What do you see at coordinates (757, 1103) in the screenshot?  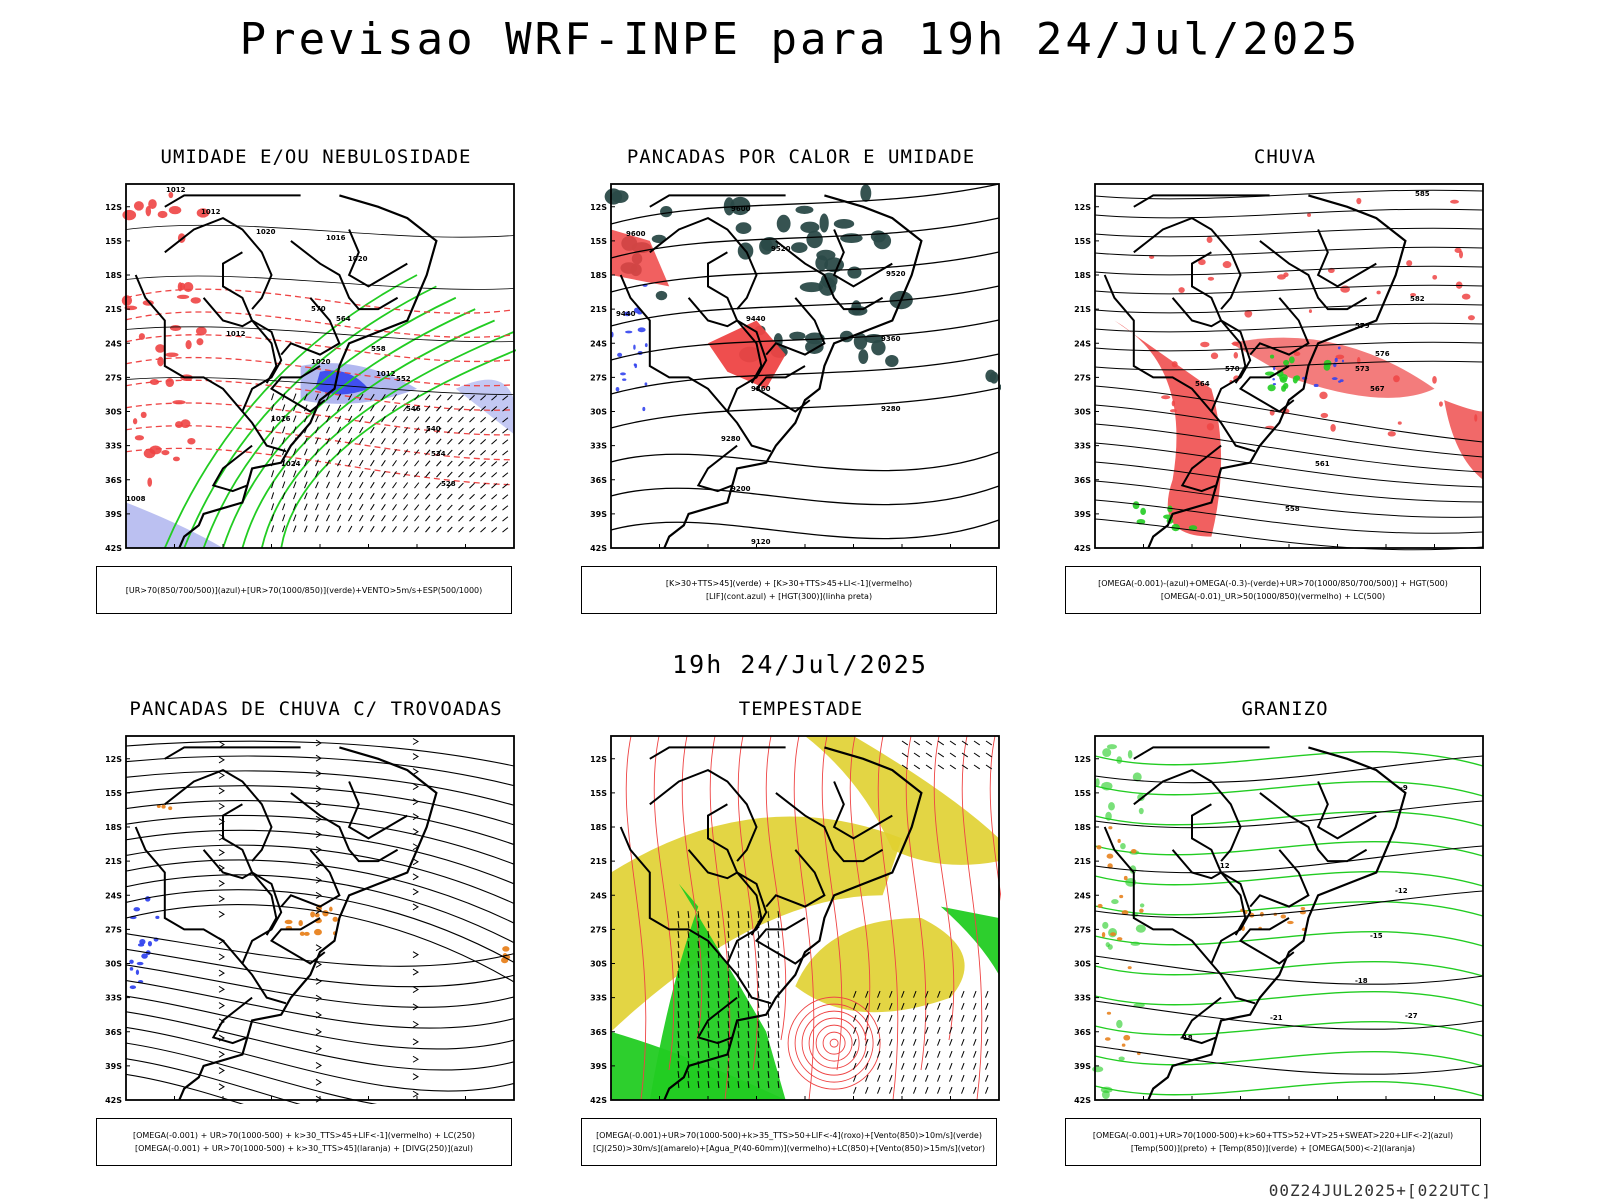 I see `lon-tick-label: 55W` at bounding box center [757, 1103].